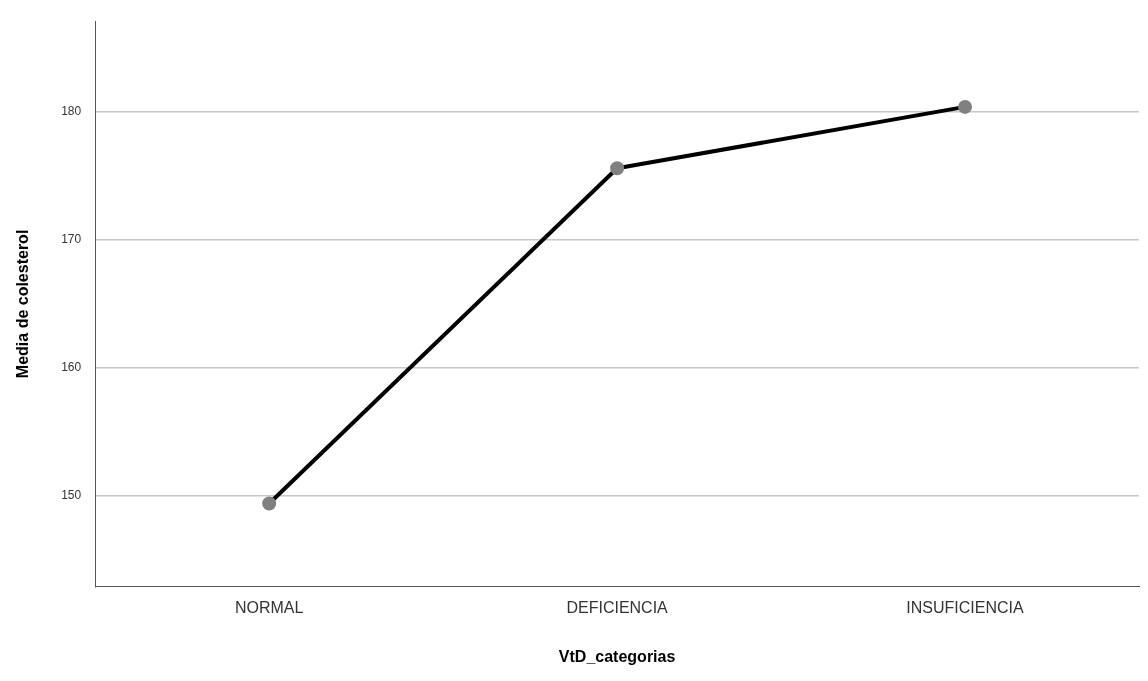 The image size is (1148, 681). Describe the element at coordinates (617, 656) in the screenshot. I see `x-axis-title: VtD_categorias` at that location.